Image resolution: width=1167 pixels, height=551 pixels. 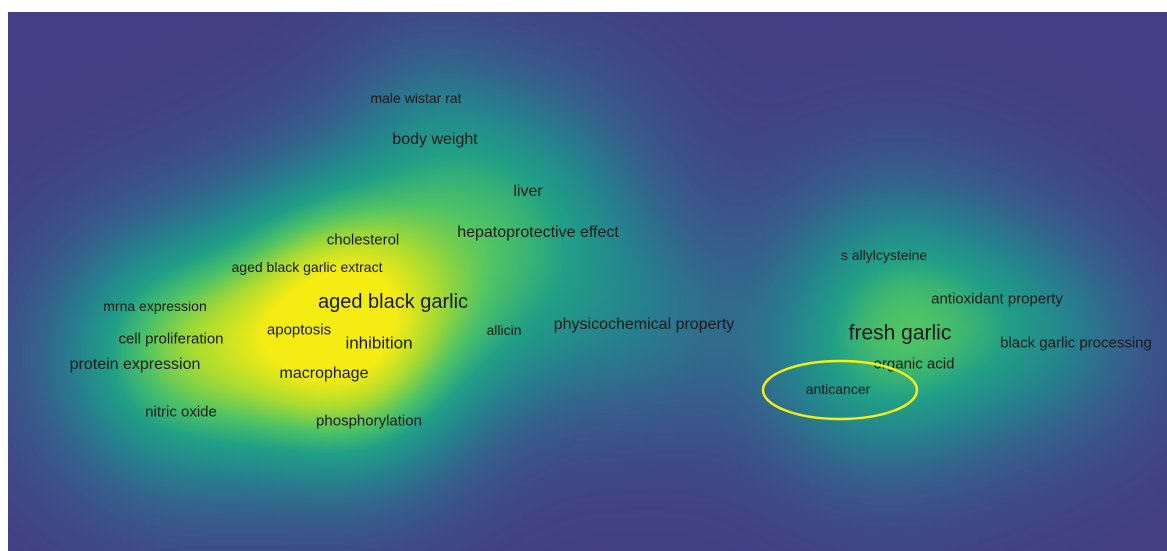 What do you see at coordinates (363, 240) in the screenshot?
I see `term-label-cholesterol: cholesterol` at bounding box center [363, 240].